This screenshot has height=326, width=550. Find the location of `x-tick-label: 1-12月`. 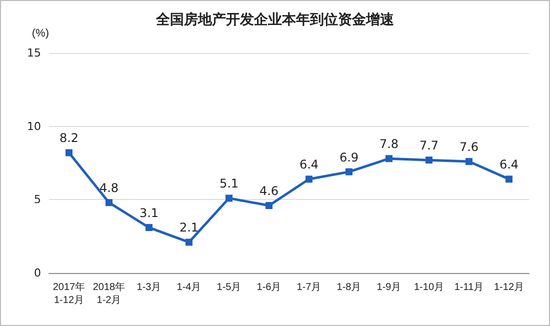

x-tick-label: 1-12月 is located at coordinates (509, 287).